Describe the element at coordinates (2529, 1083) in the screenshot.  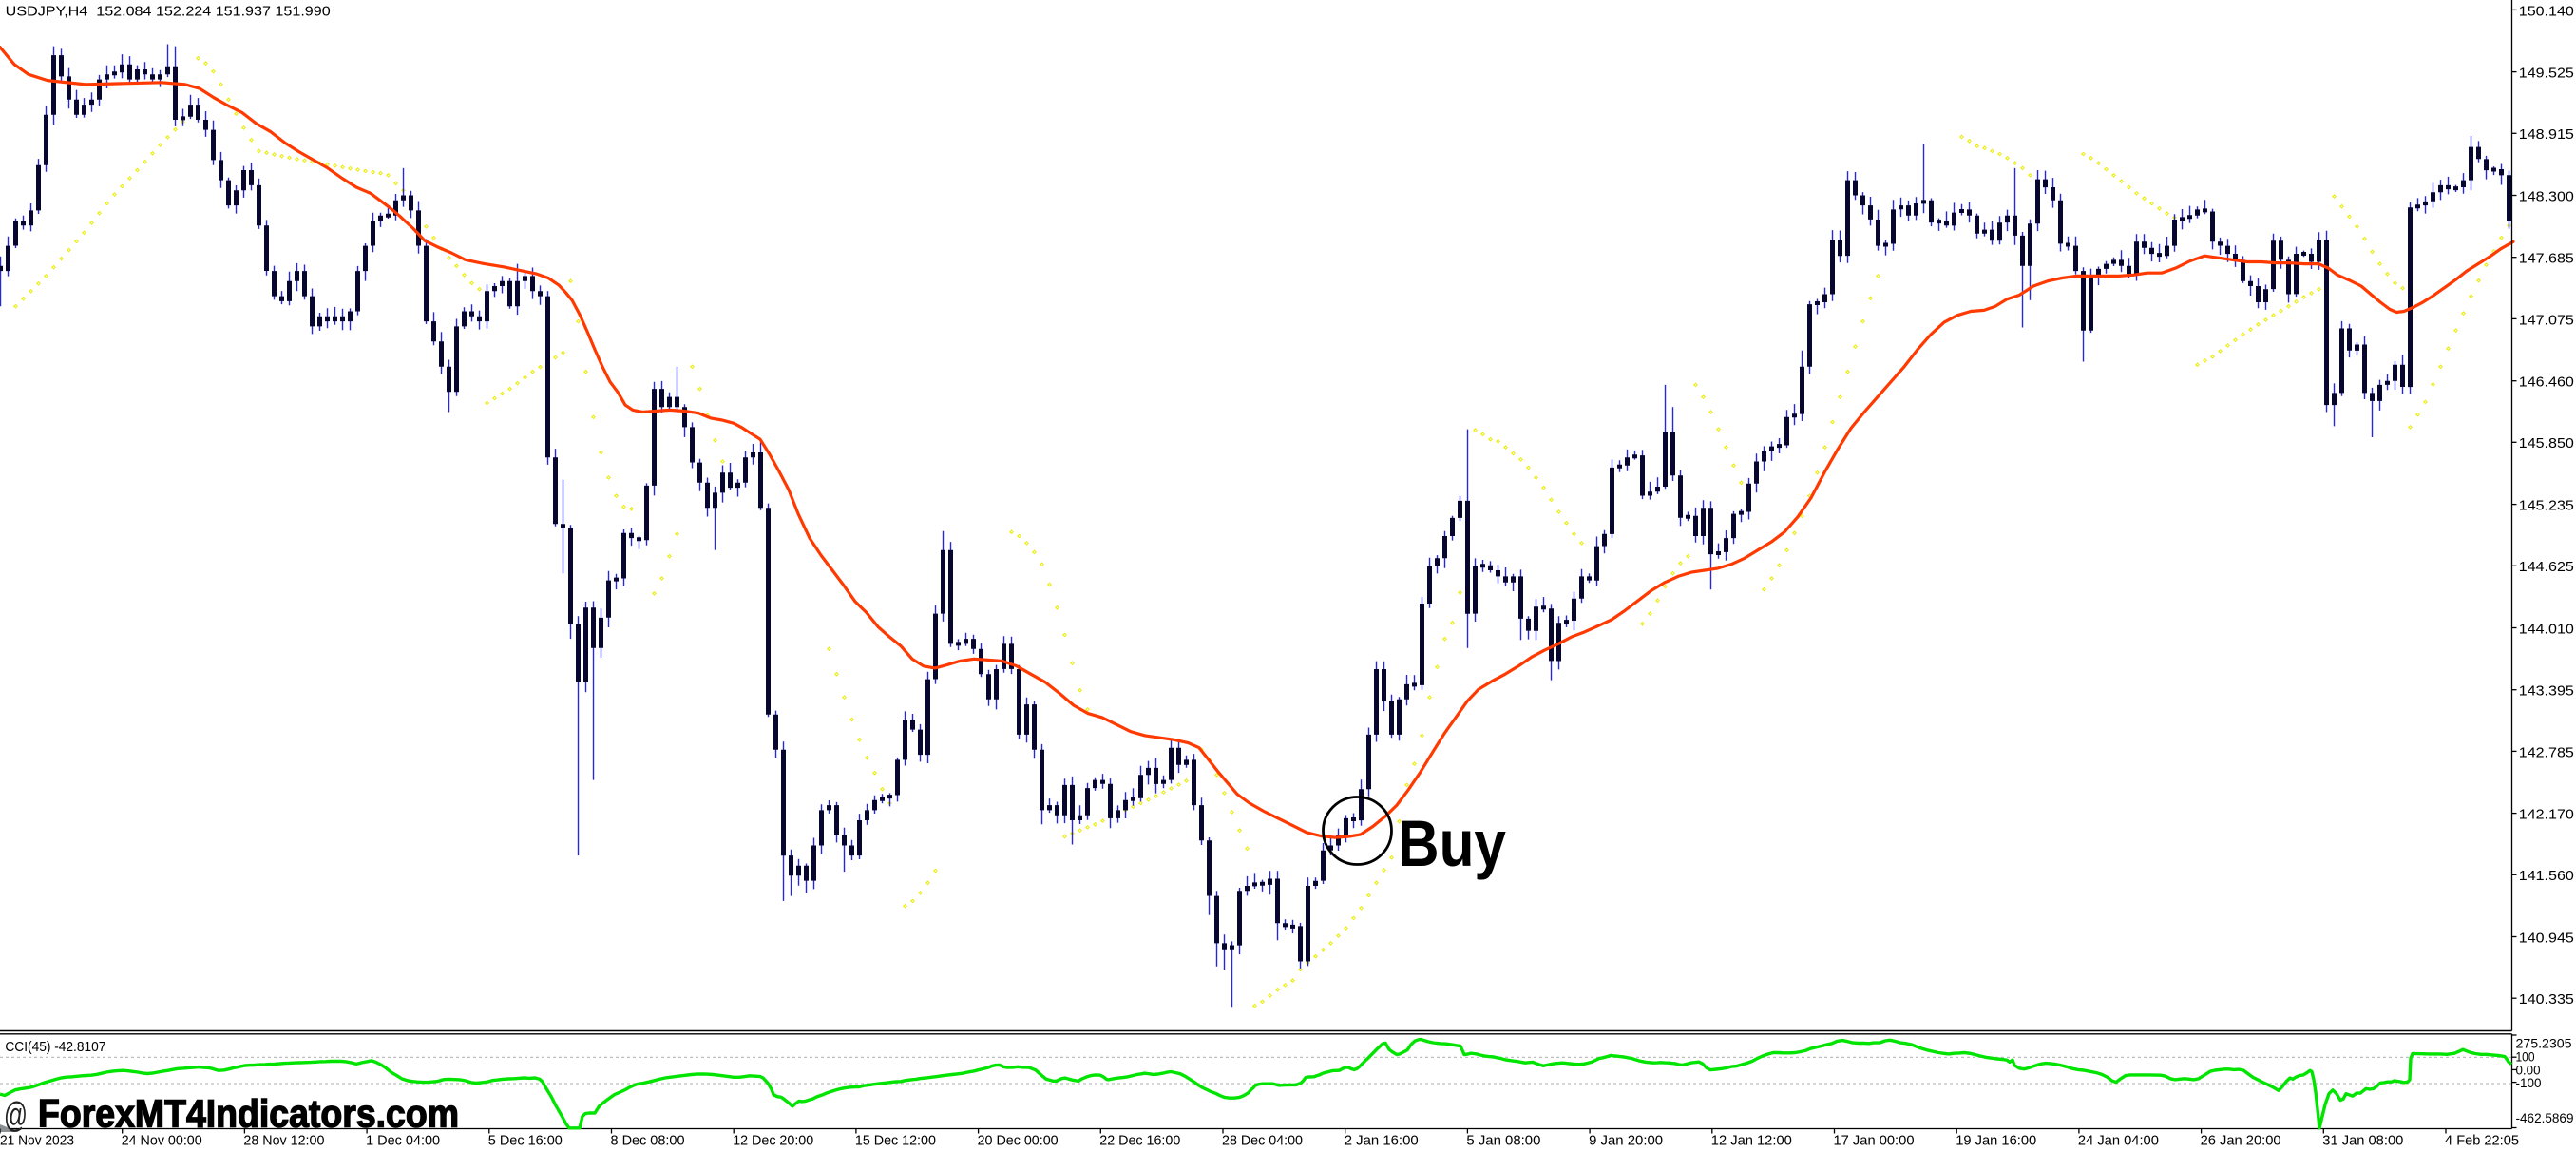
I see `svg-text: -100` at that location.